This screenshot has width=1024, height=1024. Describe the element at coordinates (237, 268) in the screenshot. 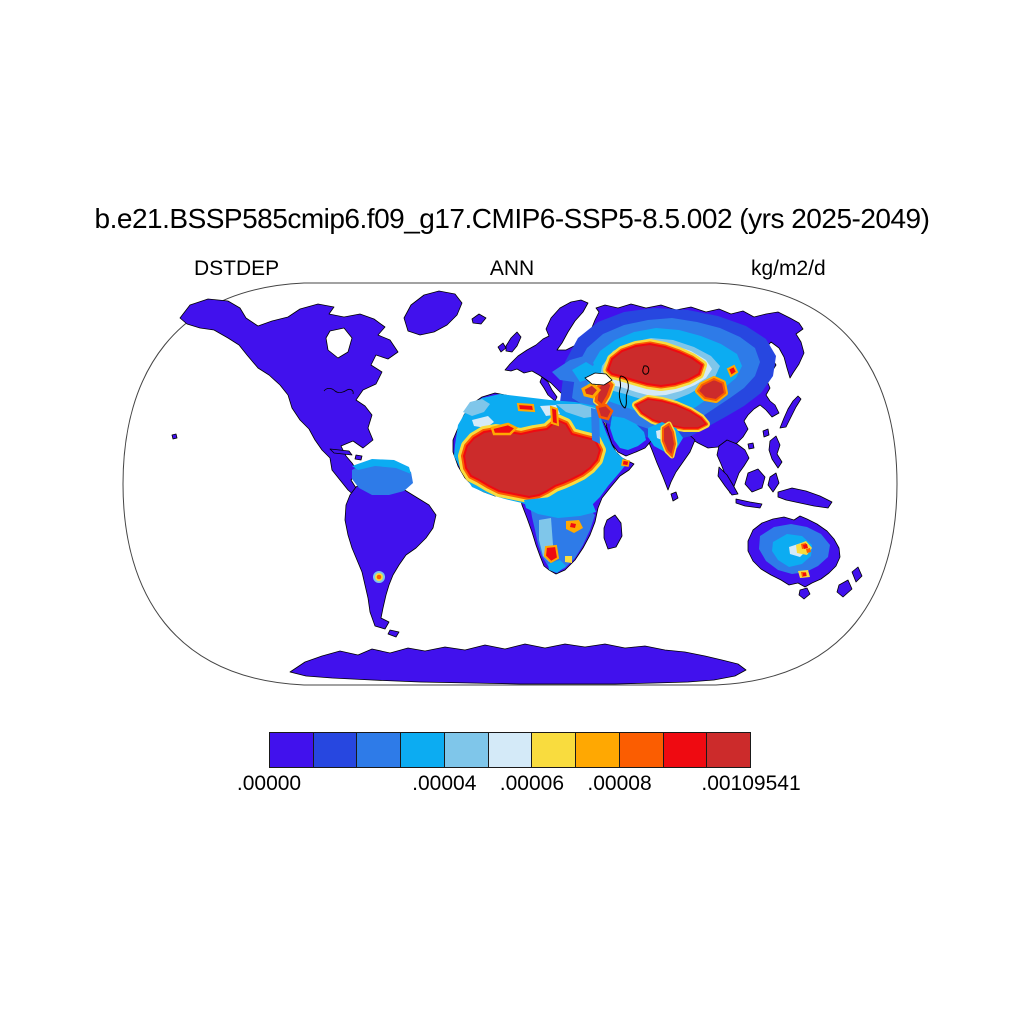

I see `variable-label: DSTDEP` at that location.